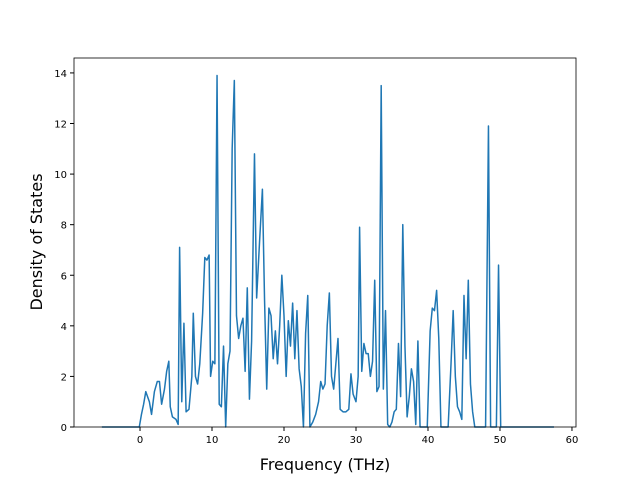 Image resolution: width=640 pixels, height=480 pixels. What do you see at coordinates (500, 440) in the screenshot?
I see `x-tick-label: 50` at bounding box center [500, 440].